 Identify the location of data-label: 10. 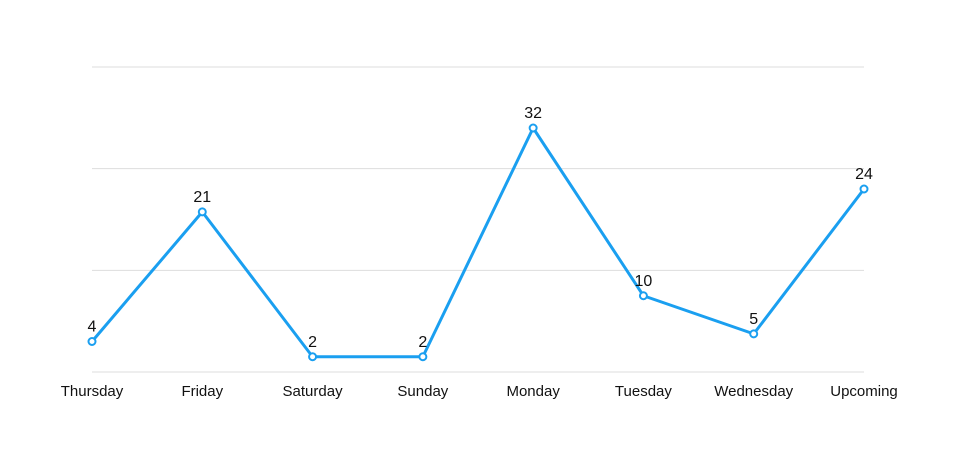
(644, 281).